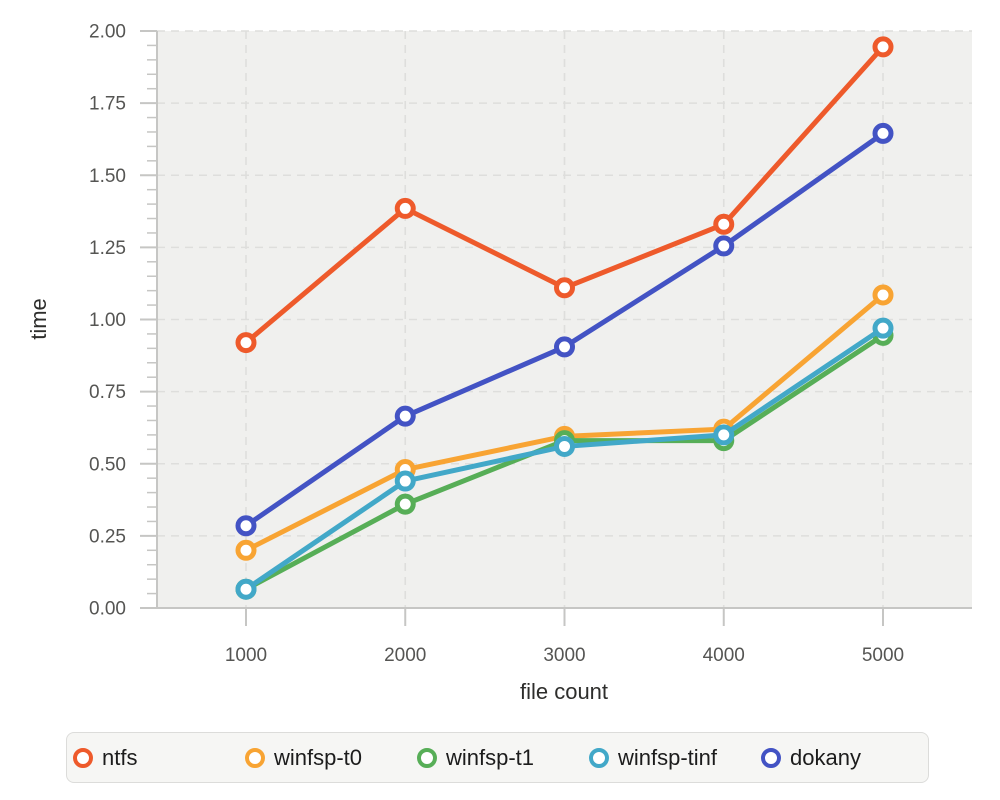  Describe the element at coordinates (724, 655) in the screenshot. I see `x-tick-label-4000: 4000` at that location.